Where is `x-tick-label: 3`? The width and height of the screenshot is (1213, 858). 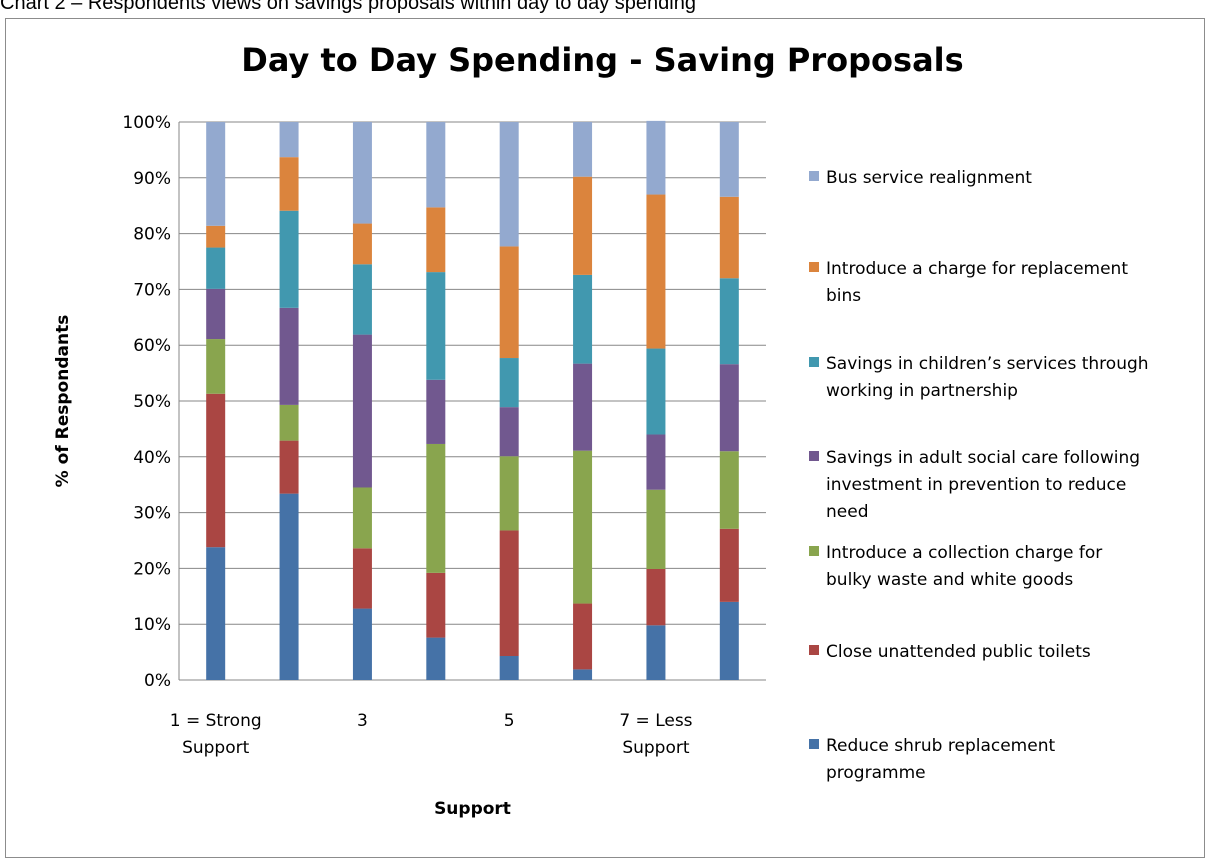
x-tick-label: 3 is located at coordinates (362, 721).